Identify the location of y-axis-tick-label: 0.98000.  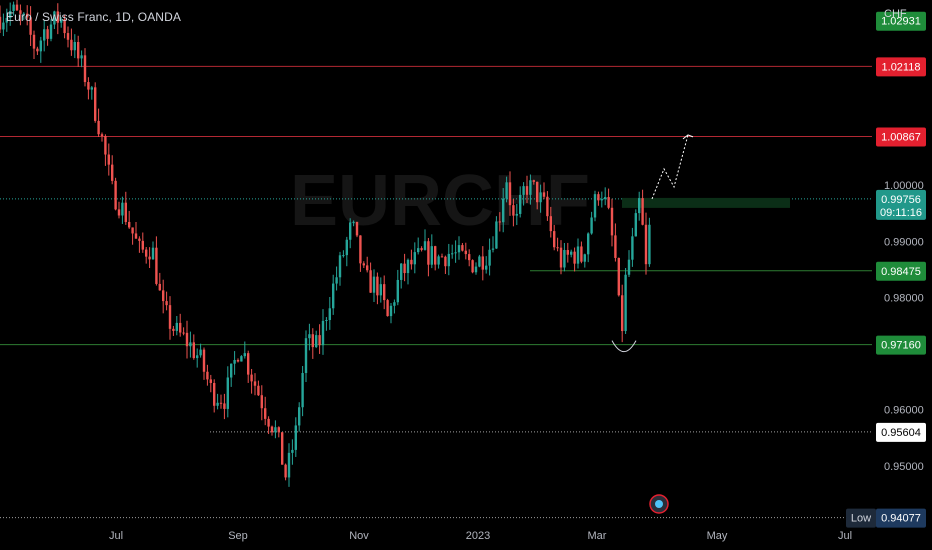
(904, 298).